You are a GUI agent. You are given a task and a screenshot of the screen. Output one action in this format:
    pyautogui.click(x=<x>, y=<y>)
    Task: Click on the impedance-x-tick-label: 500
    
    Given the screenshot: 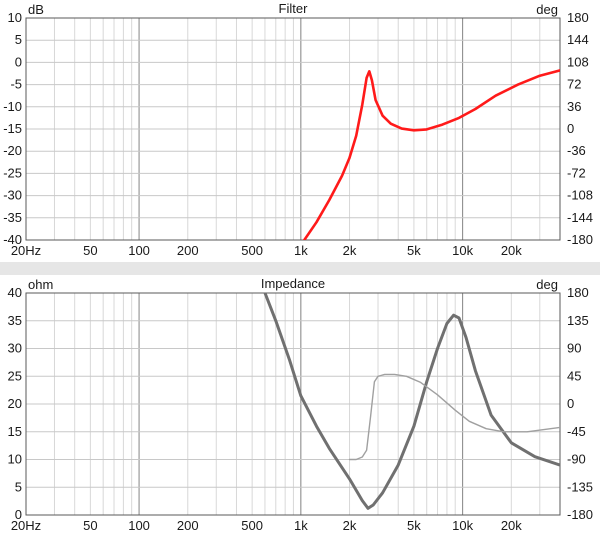 What is the action you would take?
    pyautogui.click(x=252, y=525)
    